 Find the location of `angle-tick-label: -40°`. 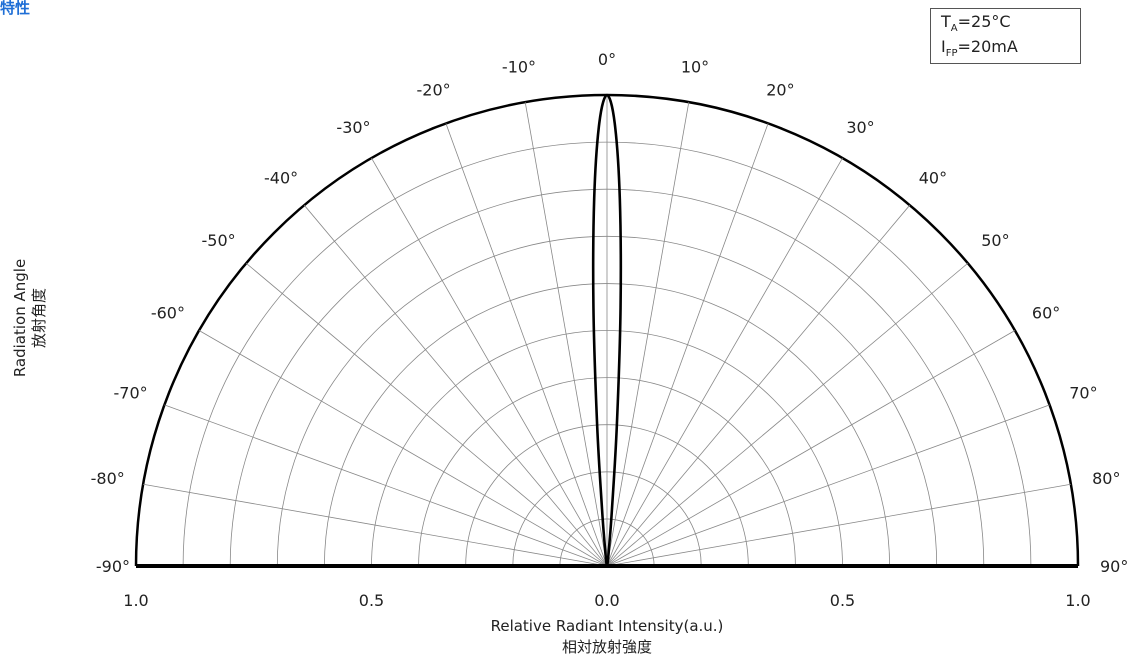

angle-tick-label: -40° is located at coordinates (281, 178).